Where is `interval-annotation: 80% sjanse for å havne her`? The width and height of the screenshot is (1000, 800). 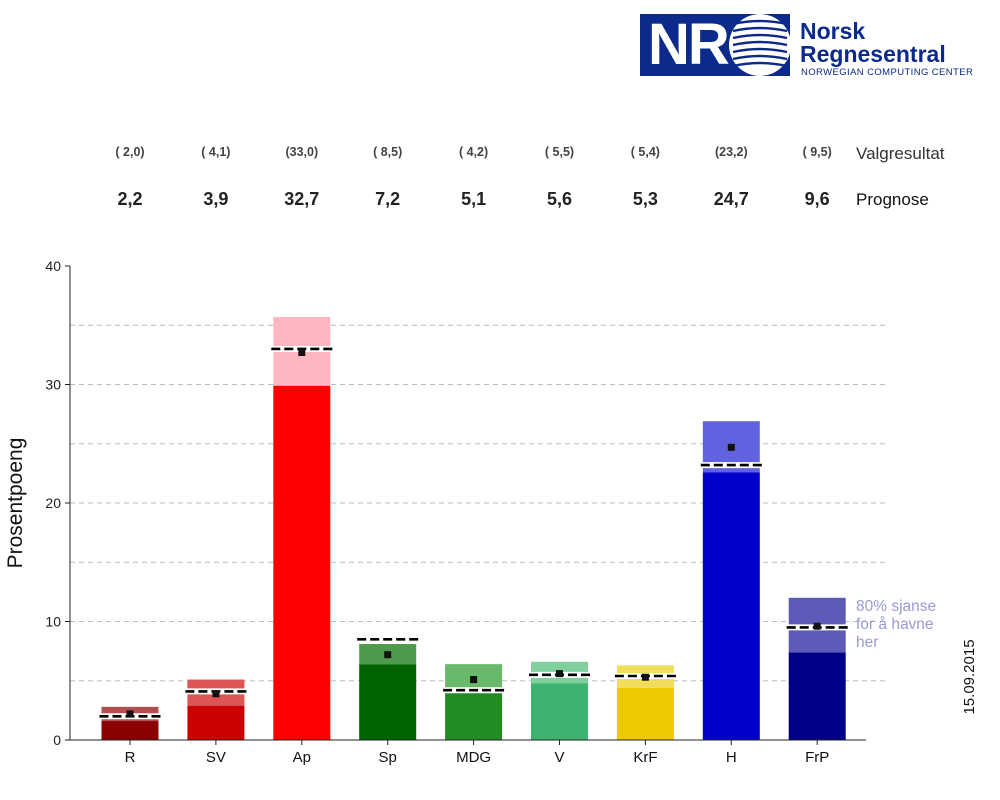 interval-annotation: 80% sjanse for å havne her is located at coordinates (896, 624).